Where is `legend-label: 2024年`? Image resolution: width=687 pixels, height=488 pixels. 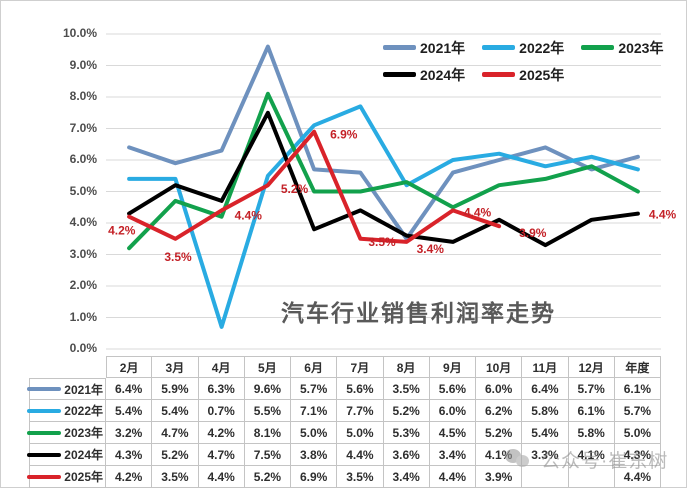
legend-label: 2024年 is located at coordinates (443, 74).